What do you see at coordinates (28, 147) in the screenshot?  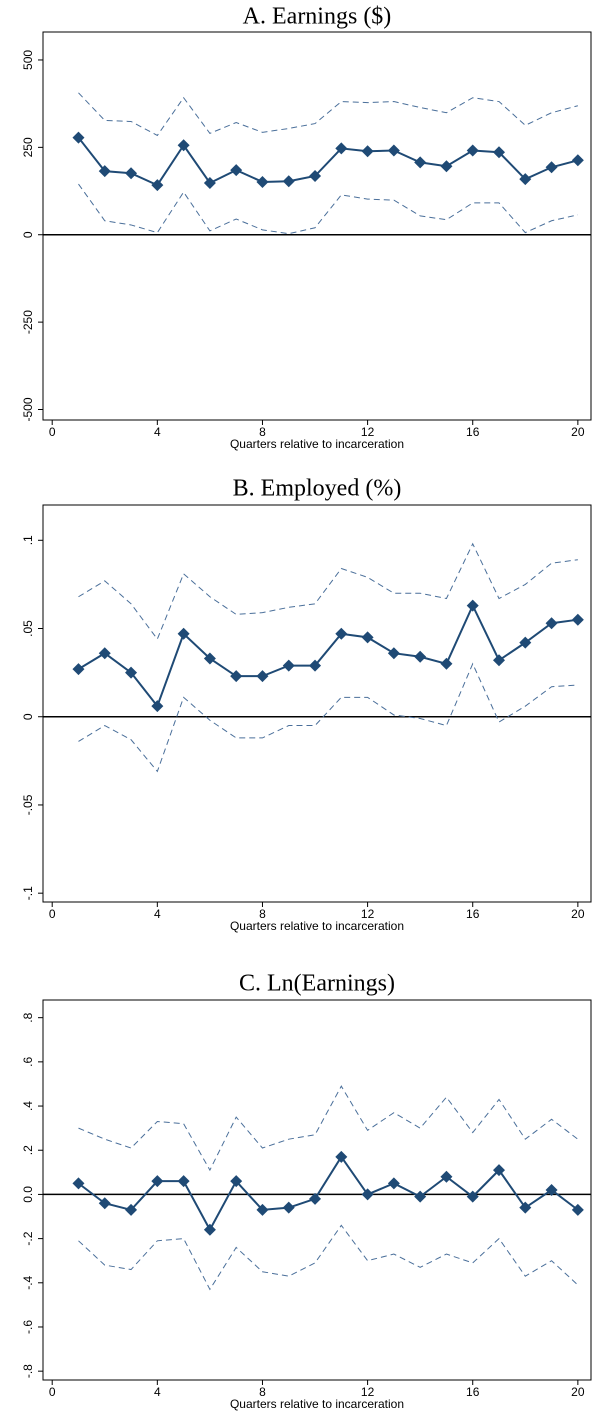 I see `y-tick-label: 250` at bounding box center [28, 147].